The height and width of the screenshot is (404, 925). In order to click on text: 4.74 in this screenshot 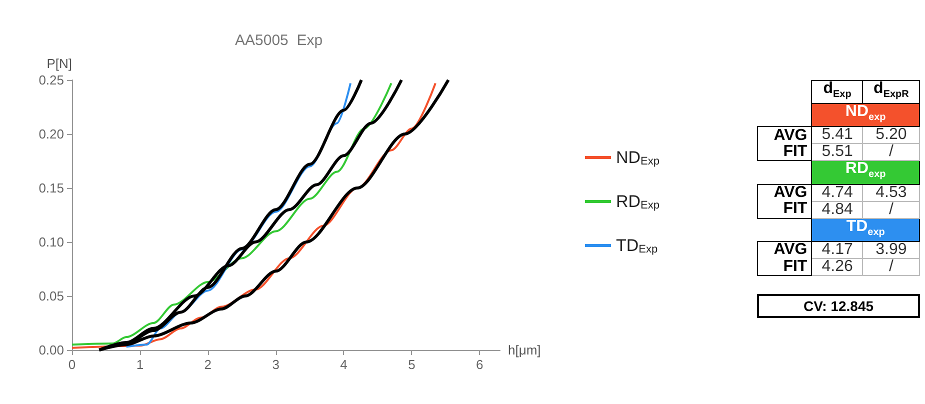, I will do `click(837, 193)`.